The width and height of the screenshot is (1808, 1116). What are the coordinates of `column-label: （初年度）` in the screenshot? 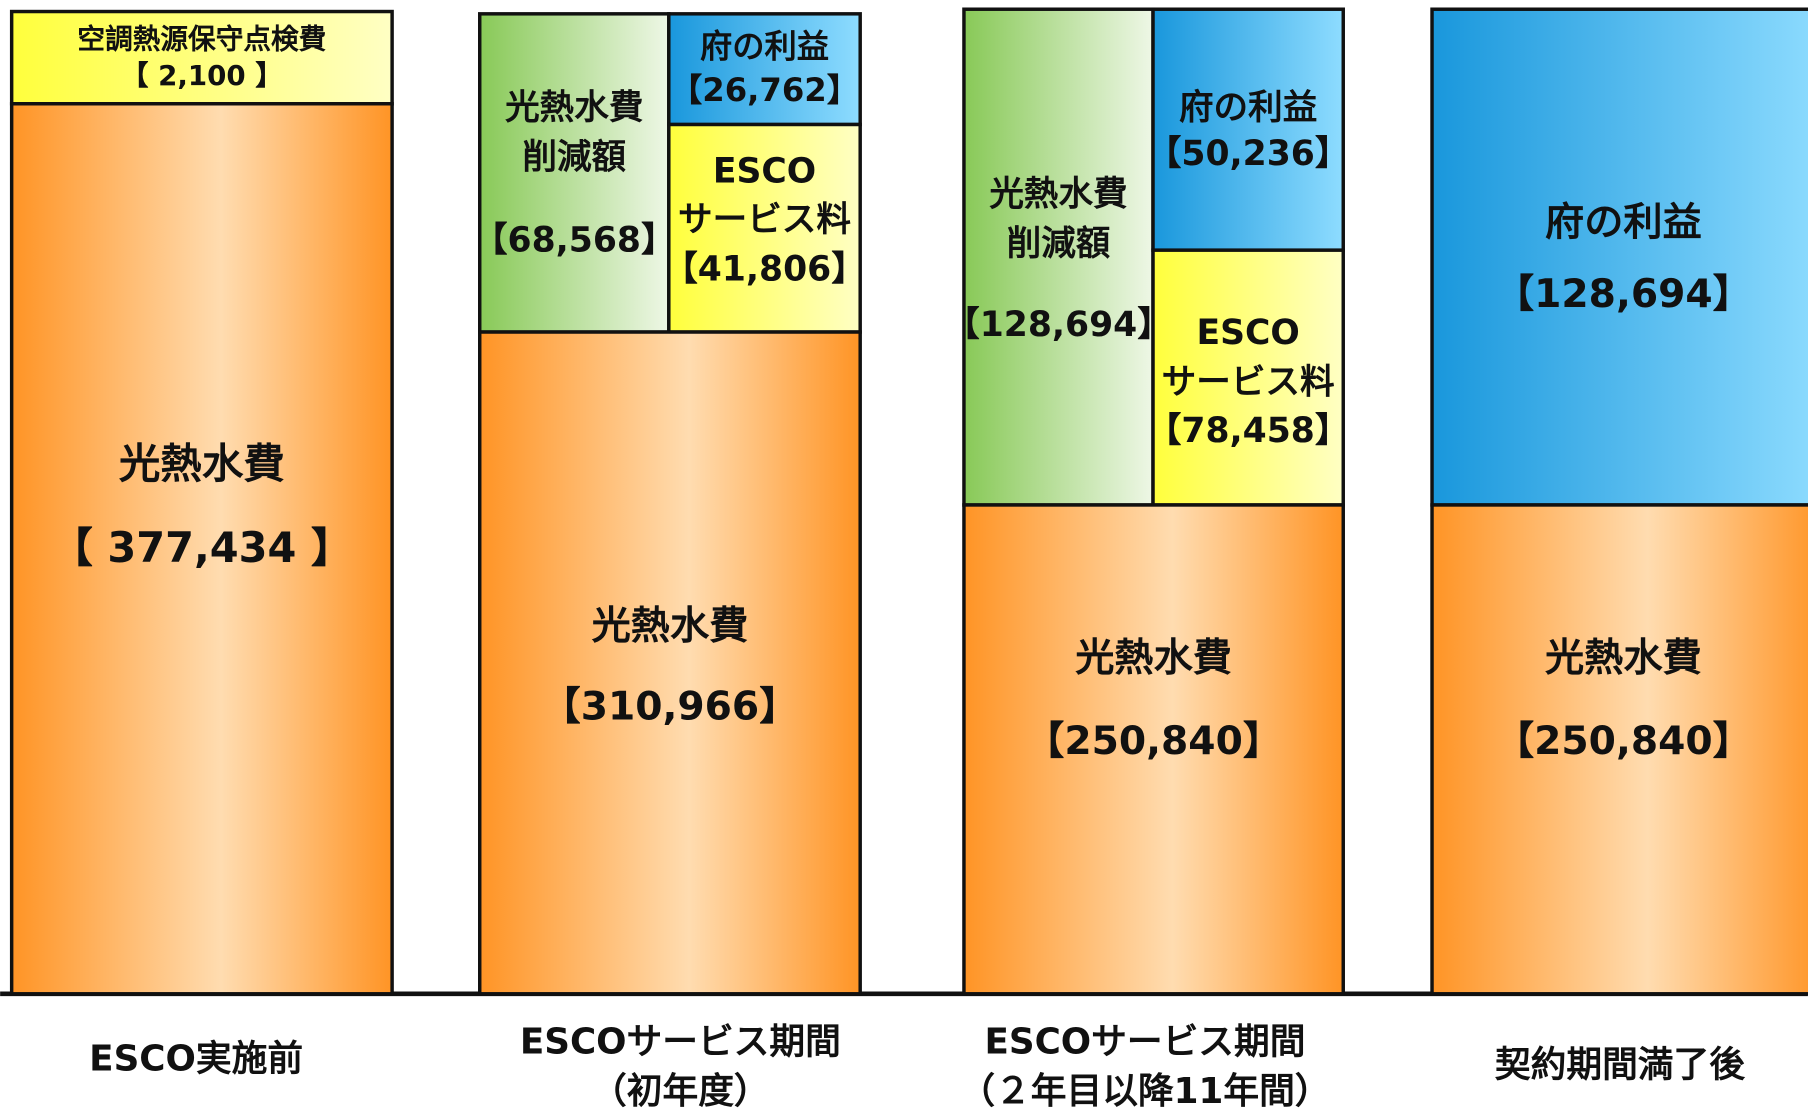 It's located at (680, 1091).